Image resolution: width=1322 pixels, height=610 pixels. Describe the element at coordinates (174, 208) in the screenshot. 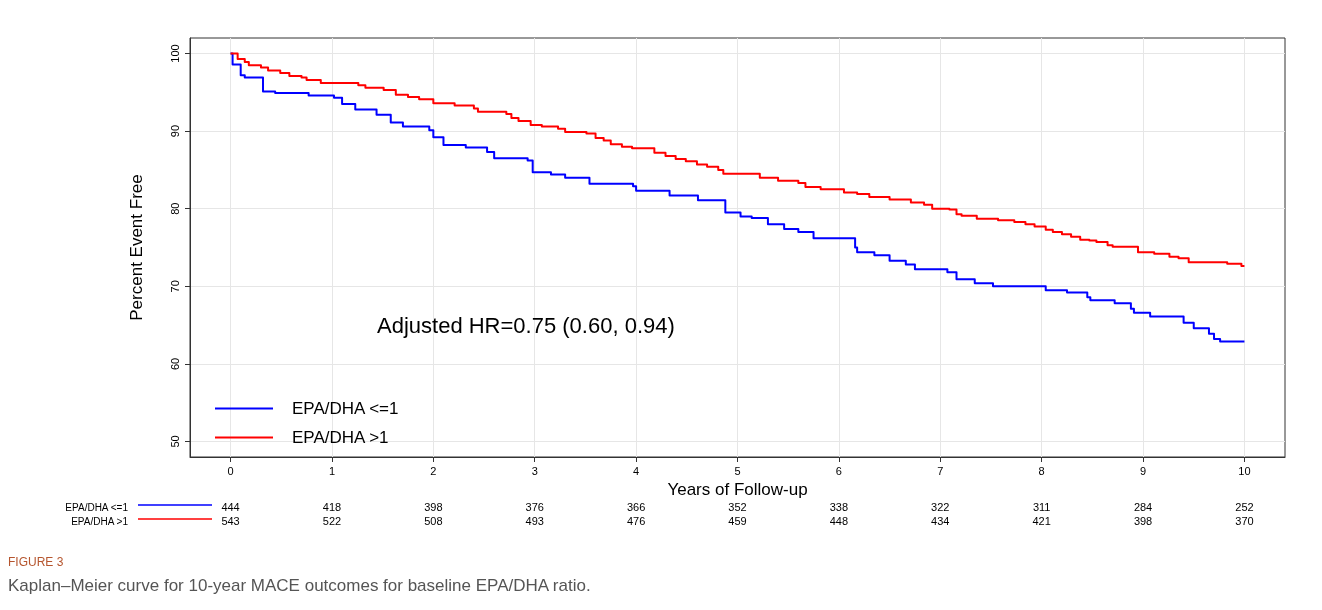

I see `y-tick-label: 80` at that location.